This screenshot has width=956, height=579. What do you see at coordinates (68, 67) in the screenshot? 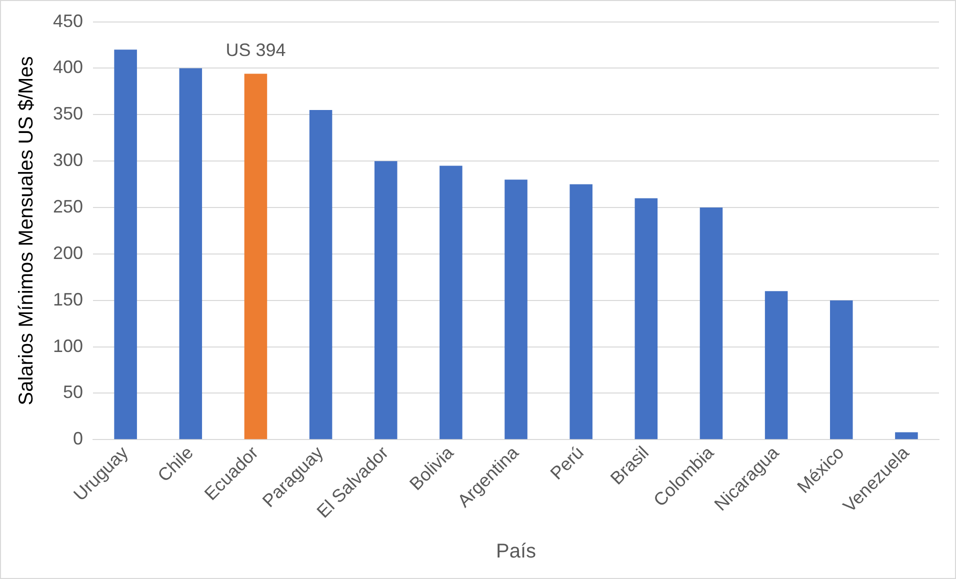
I see `y-tick-label: 400` at bounding box center [68, 67].